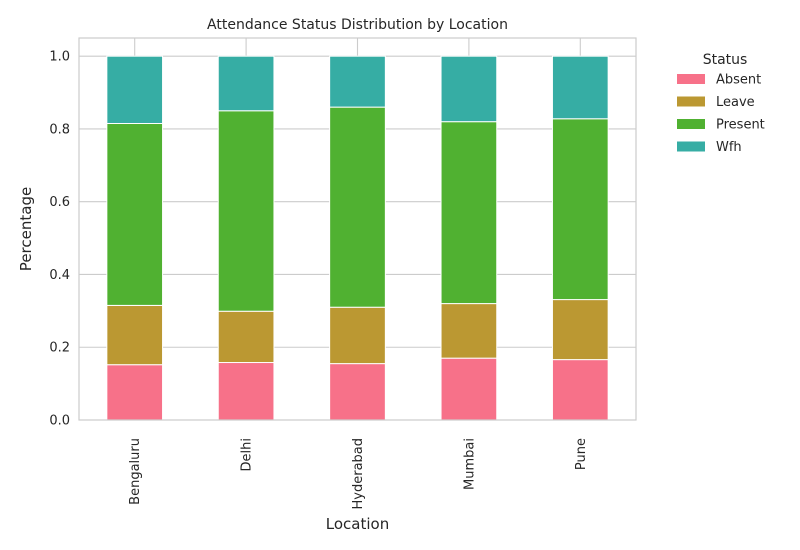  What do you see at coordinates (135, 214) in the screenshot?
I see `bar-segment-present-bengaluru` at bounding box center [135, 214].